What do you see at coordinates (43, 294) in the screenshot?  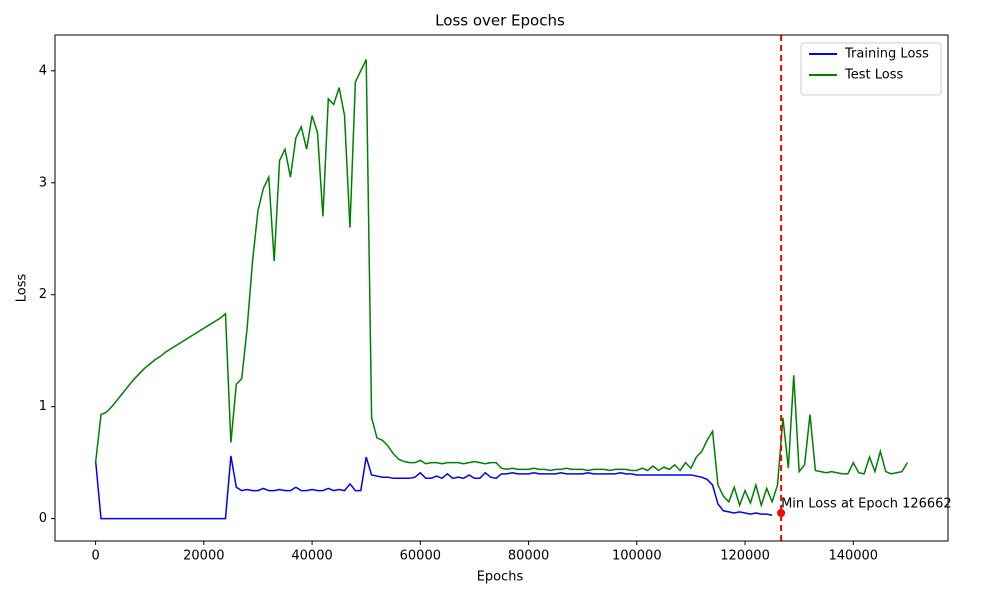 I see `y-tick-label: 2` at bounding box center [43, 294].